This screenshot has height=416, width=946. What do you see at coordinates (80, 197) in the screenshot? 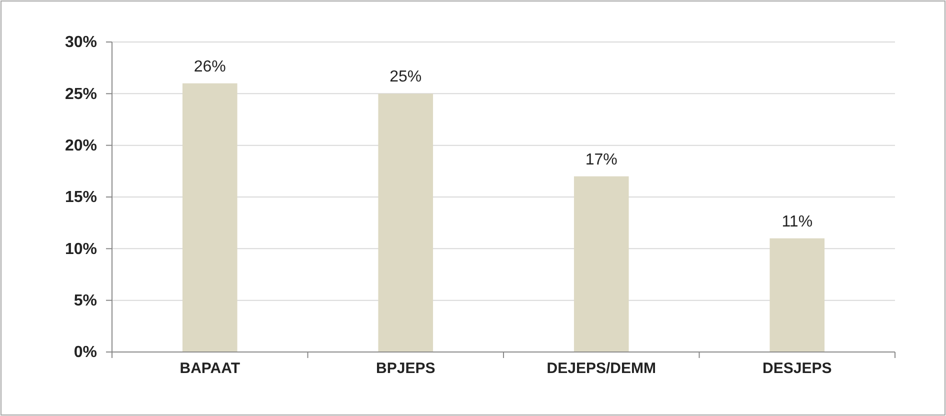
I see `y-tick-label: 15%` at bounding box center [80, 197].